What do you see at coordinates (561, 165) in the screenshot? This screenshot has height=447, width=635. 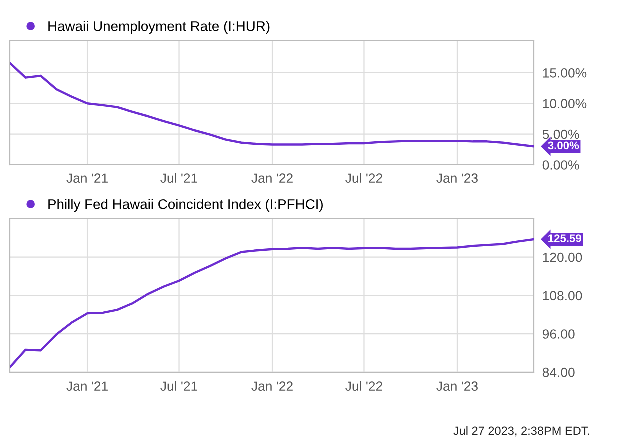 I see `y-tick-label: 0.00%` at bounding box center [561, 165].